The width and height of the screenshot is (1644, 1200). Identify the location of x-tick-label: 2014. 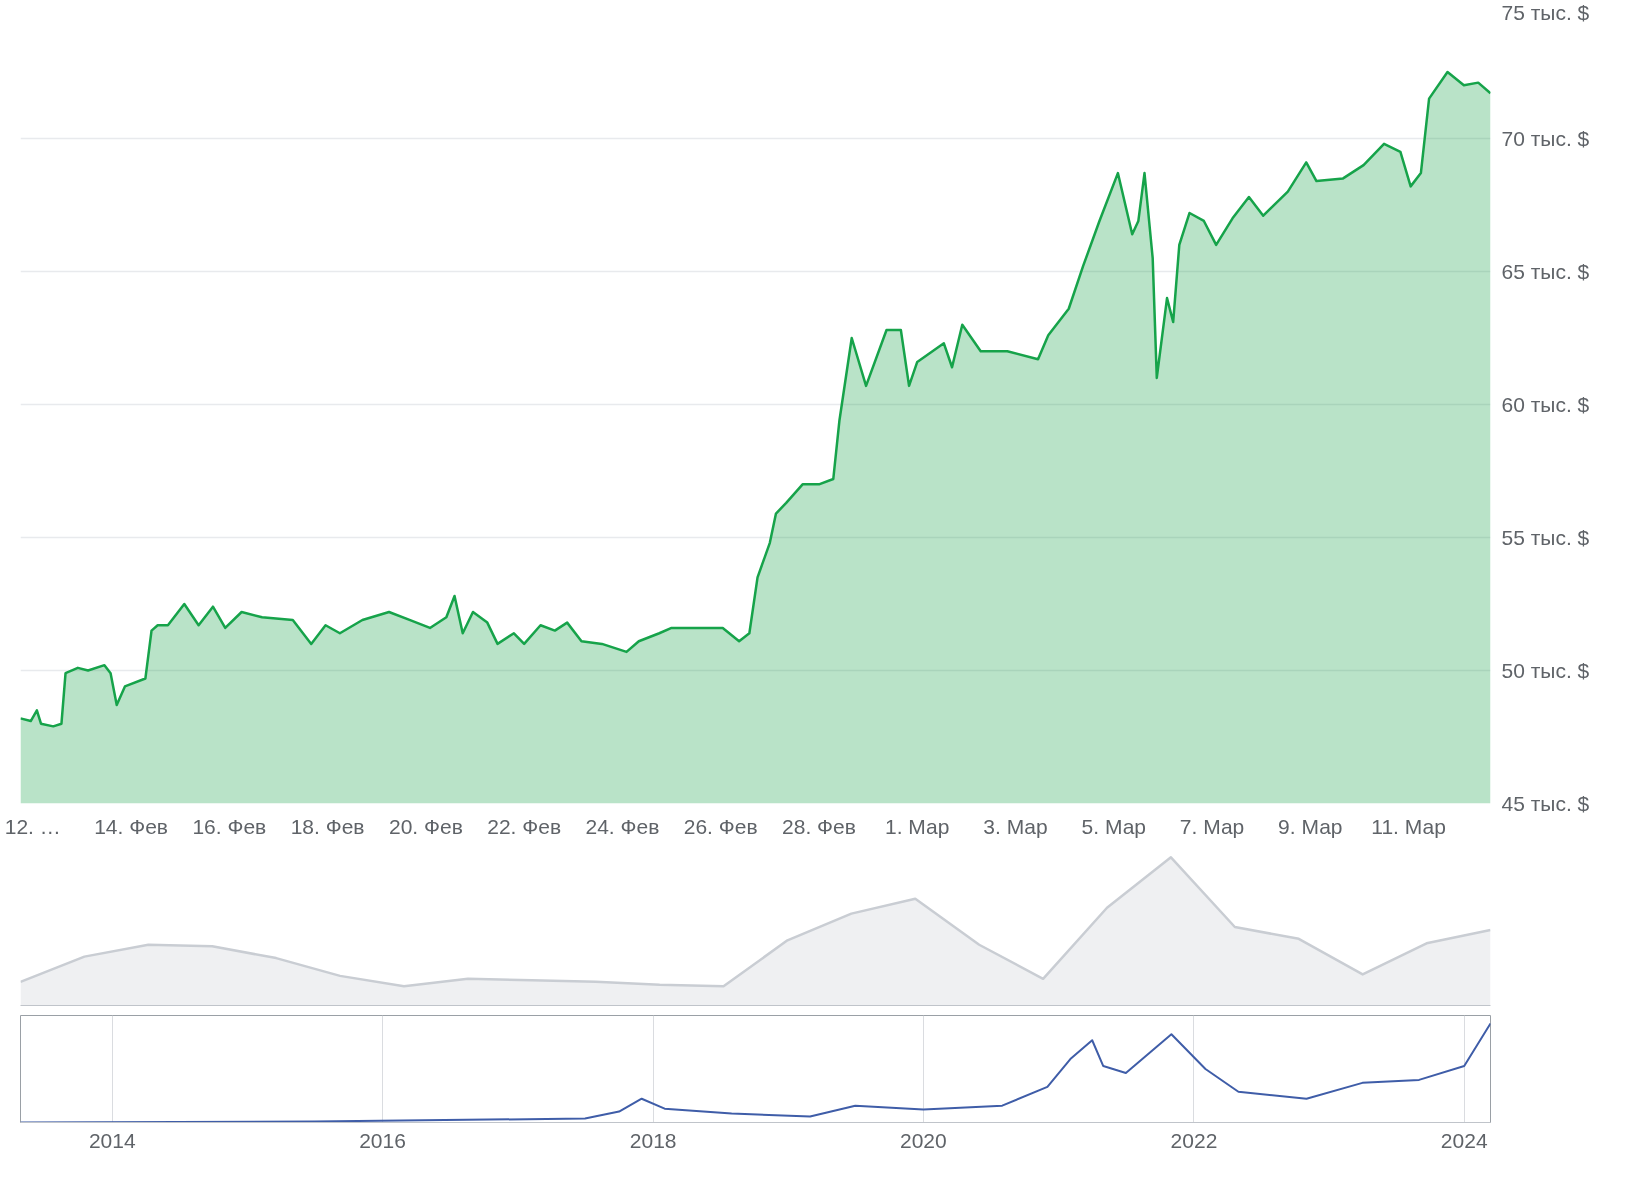
(112, 1140).